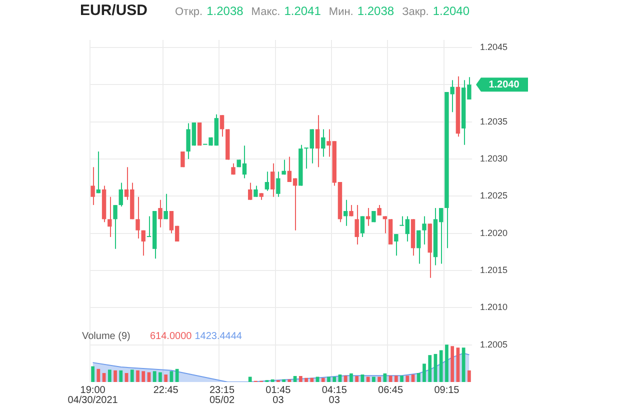  What do you see at coordinates (222, 395) in the screenshot?
I see `x-tick-label: 23:15 05/02` at bounding box center [222, 395].